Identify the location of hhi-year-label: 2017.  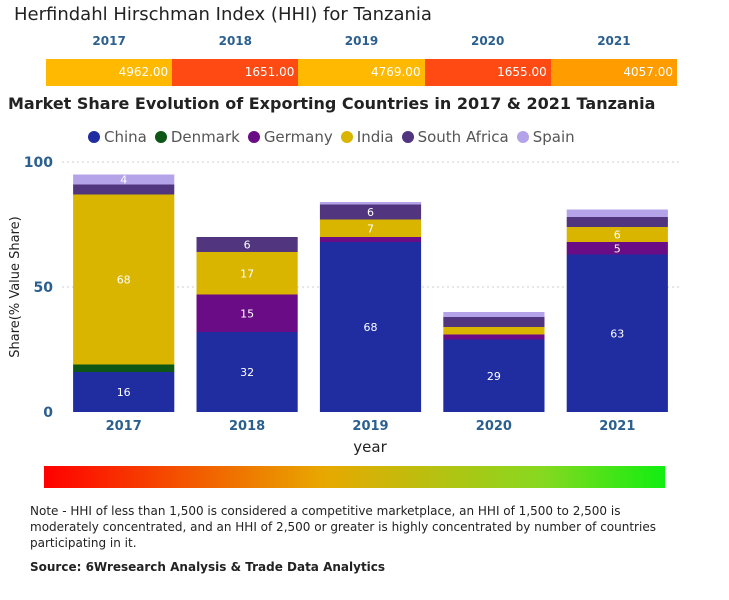
(109, 41).